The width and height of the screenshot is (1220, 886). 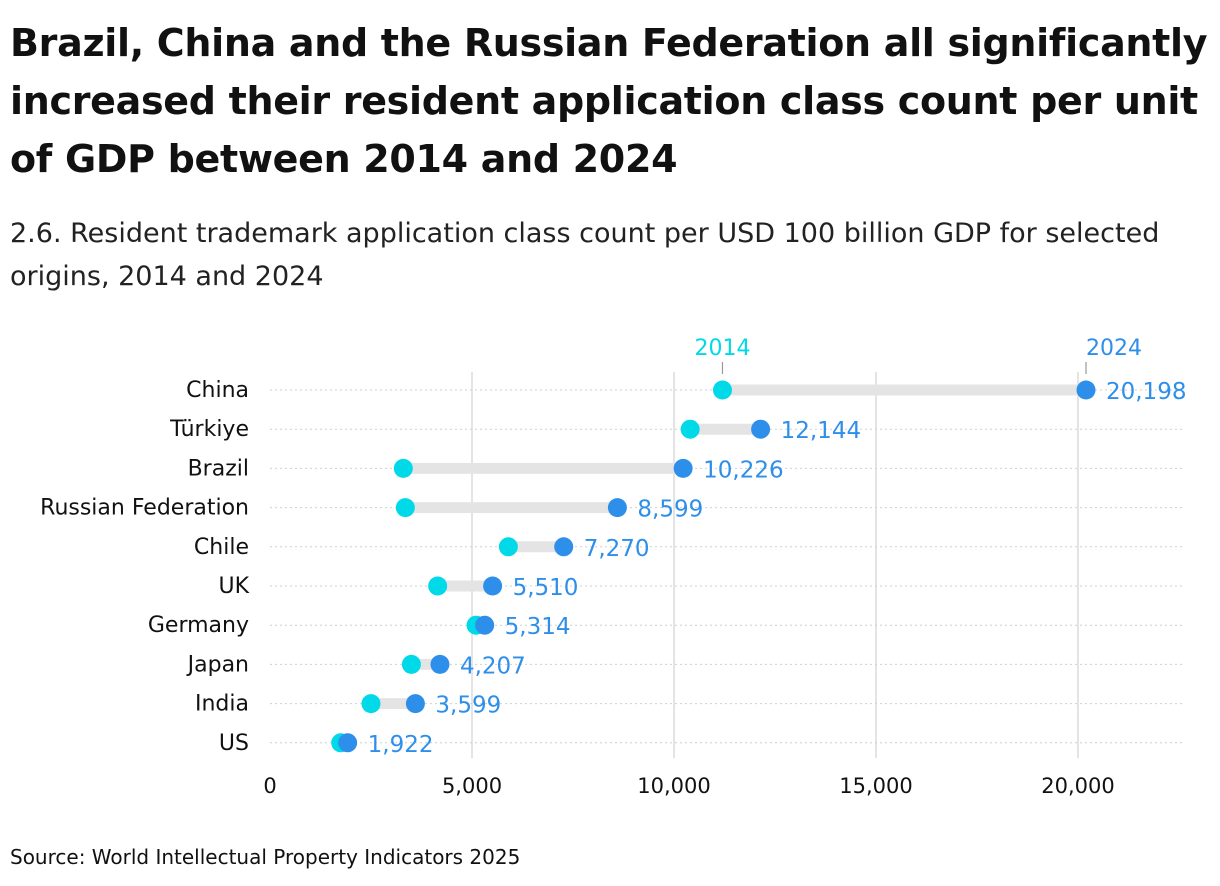 What do you see at coordinates (217, 390) in the screenshot?
I see `category-label: China` at bounding box center [217, 390].